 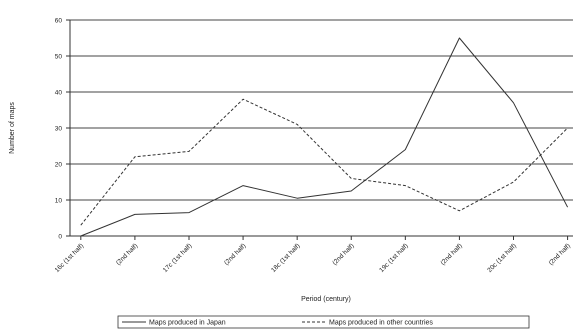 I want to click on y-tick-label: 60, so click(x=59, y=21).